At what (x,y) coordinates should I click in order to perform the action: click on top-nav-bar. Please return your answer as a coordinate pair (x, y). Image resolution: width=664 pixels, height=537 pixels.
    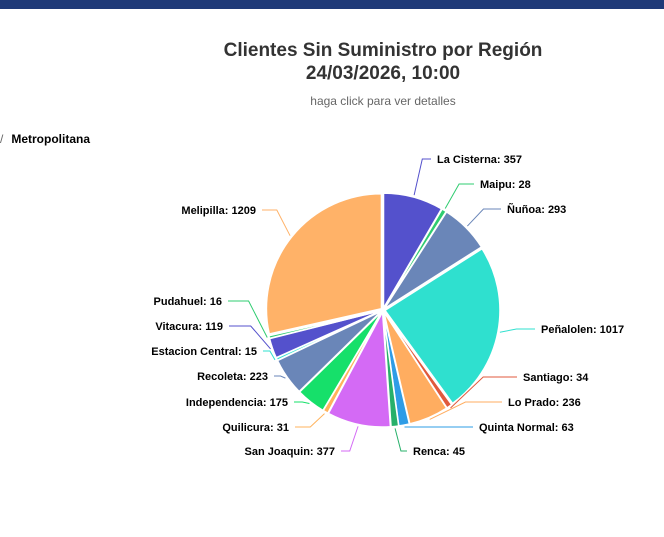
    Looking at the image, I should click on (332, 4).